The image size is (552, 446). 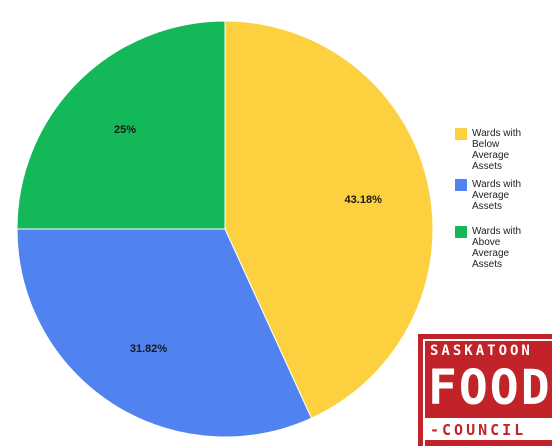 I want to click on logo-text-main: FOOD, so click(x=490, y=388).